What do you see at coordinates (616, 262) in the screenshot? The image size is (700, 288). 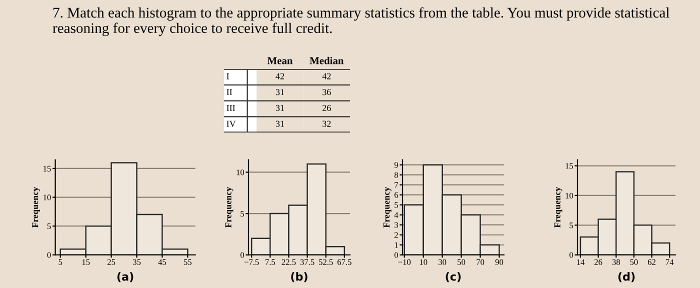 I see `x-tick-label: 38` at bounding box center [616, 262].